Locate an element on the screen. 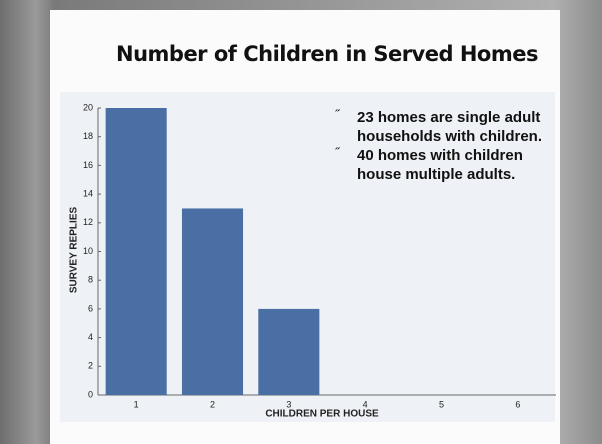 This screenshot has width=602, height=444. y-tick-label: 4 is located at coordinates (90, 337).